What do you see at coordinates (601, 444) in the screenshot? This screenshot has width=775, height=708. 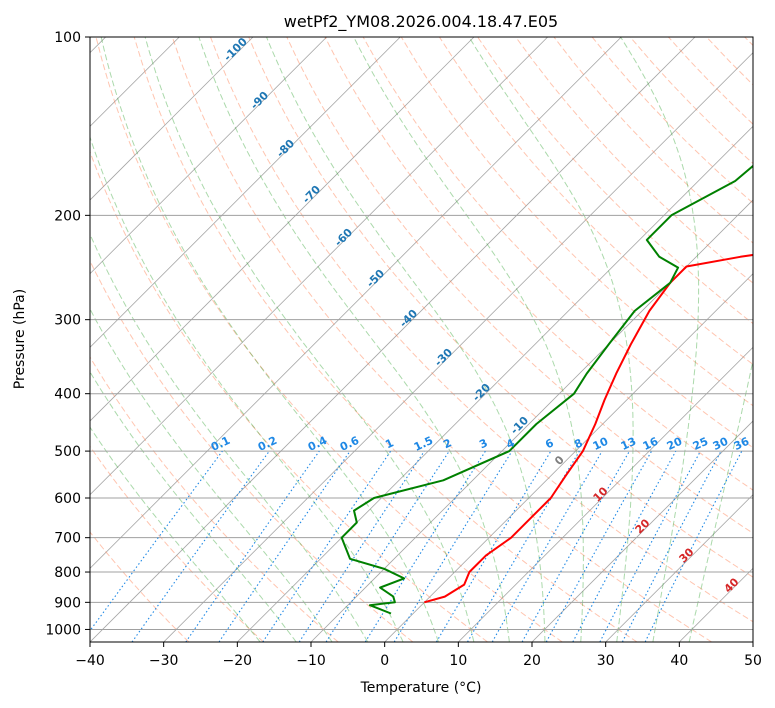 I see `mixing-ratio-label: 10` at bounding box center [601, 444].